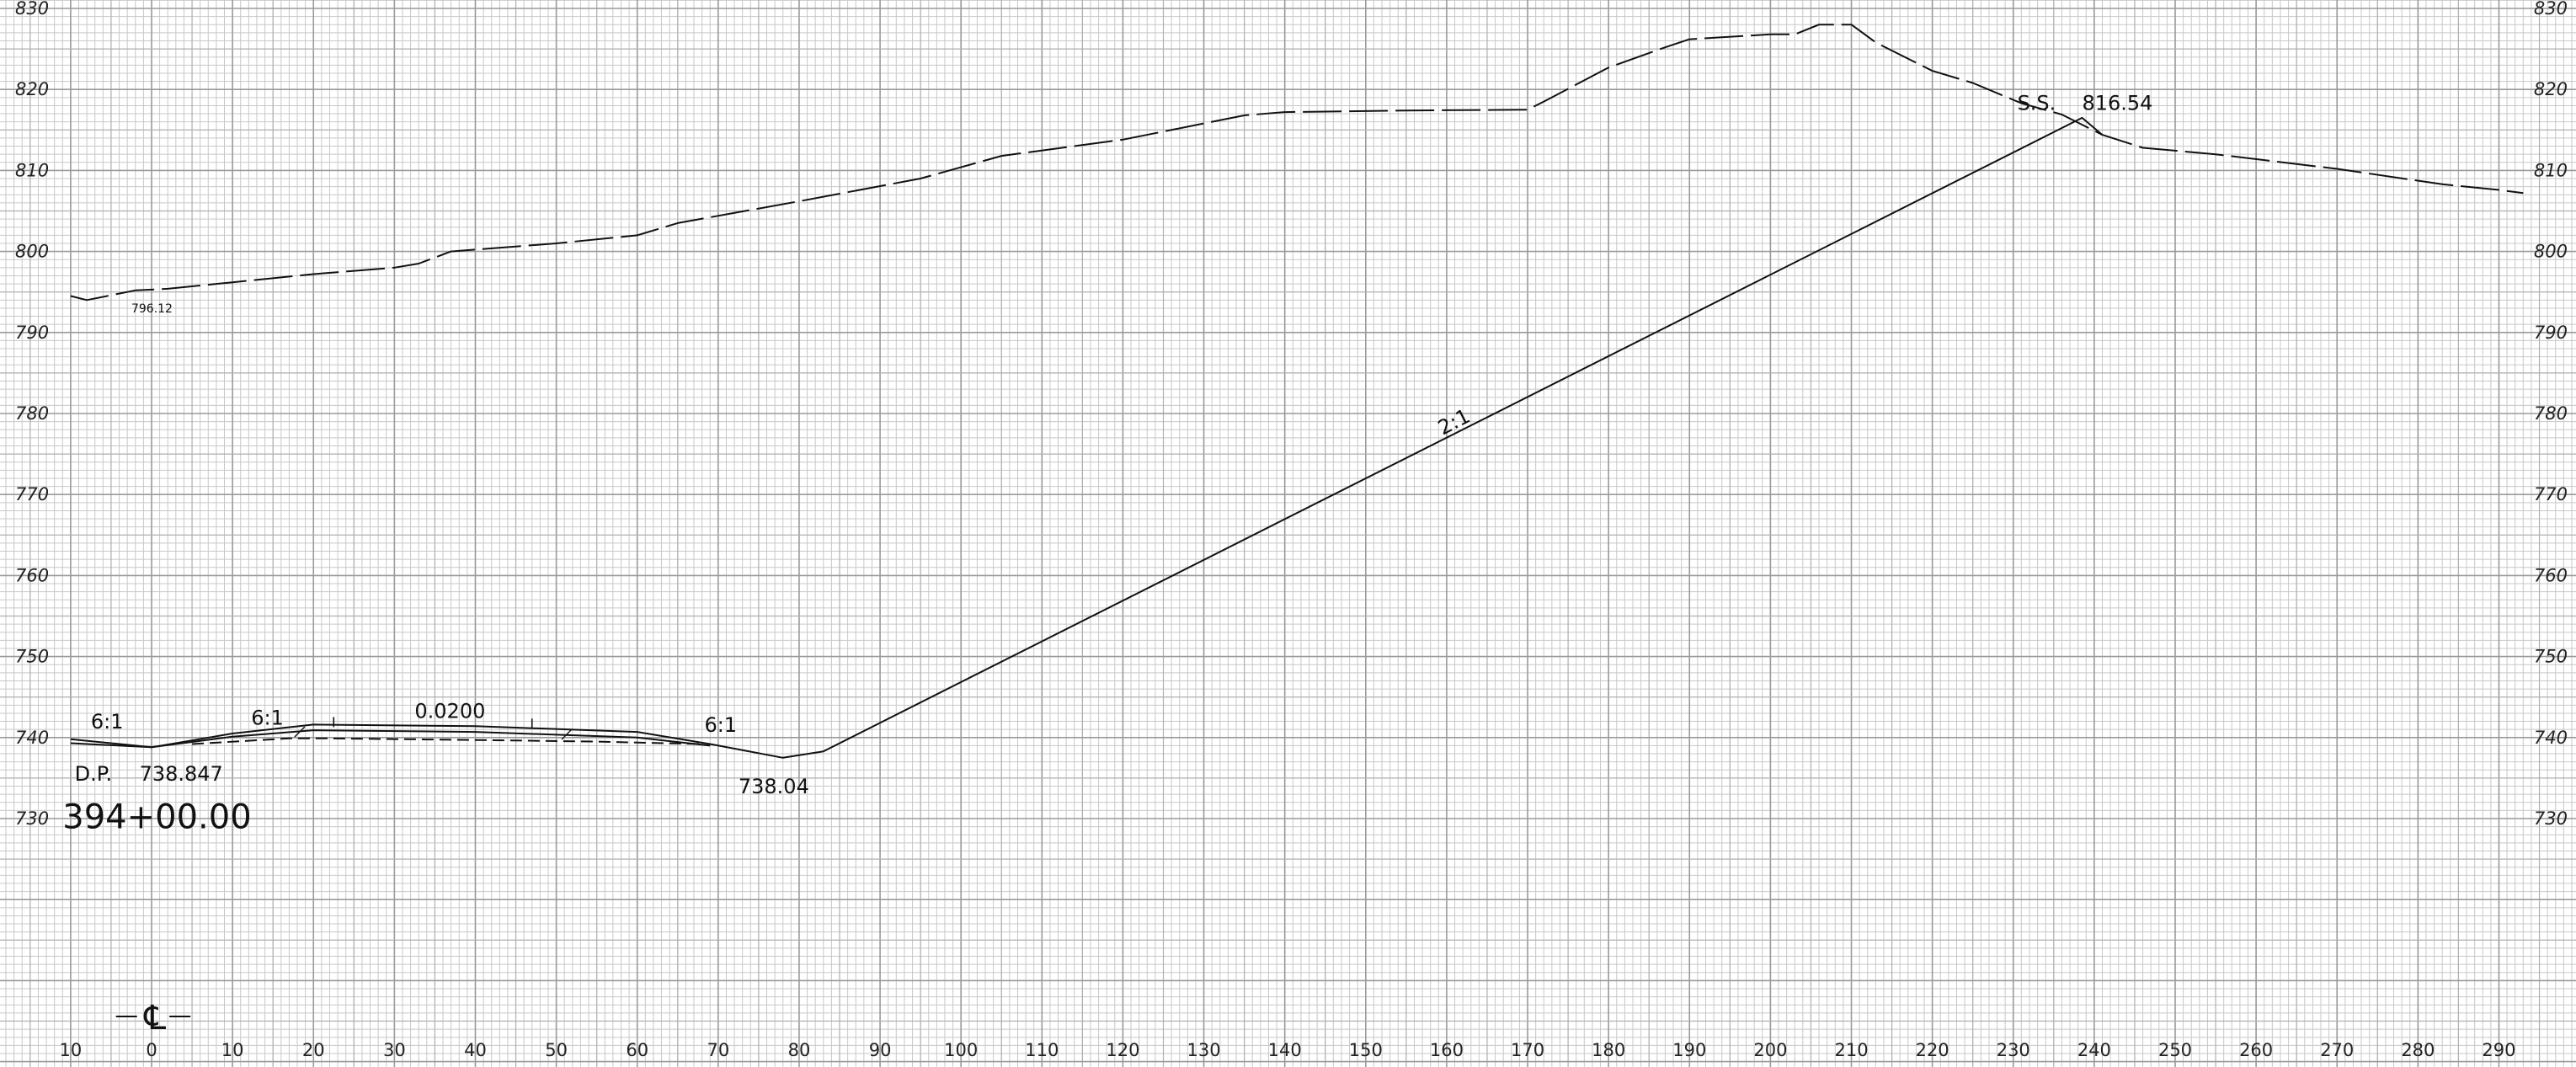 This screenshot has width=2576, height=1067. Describe the element at coordinates (156, 817) in the screenshot. I see `annotation-label: 394+00.00` at that location.